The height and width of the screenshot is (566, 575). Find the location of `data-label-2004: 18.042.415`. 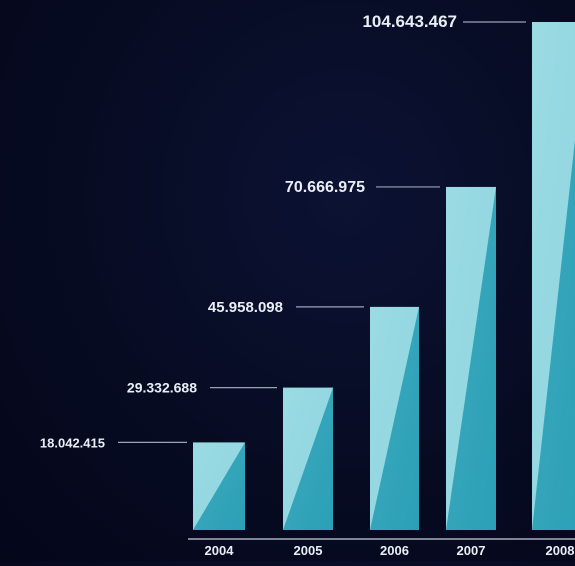

data-label-2004: 18.042.415 is located at coordinates (72, 442).